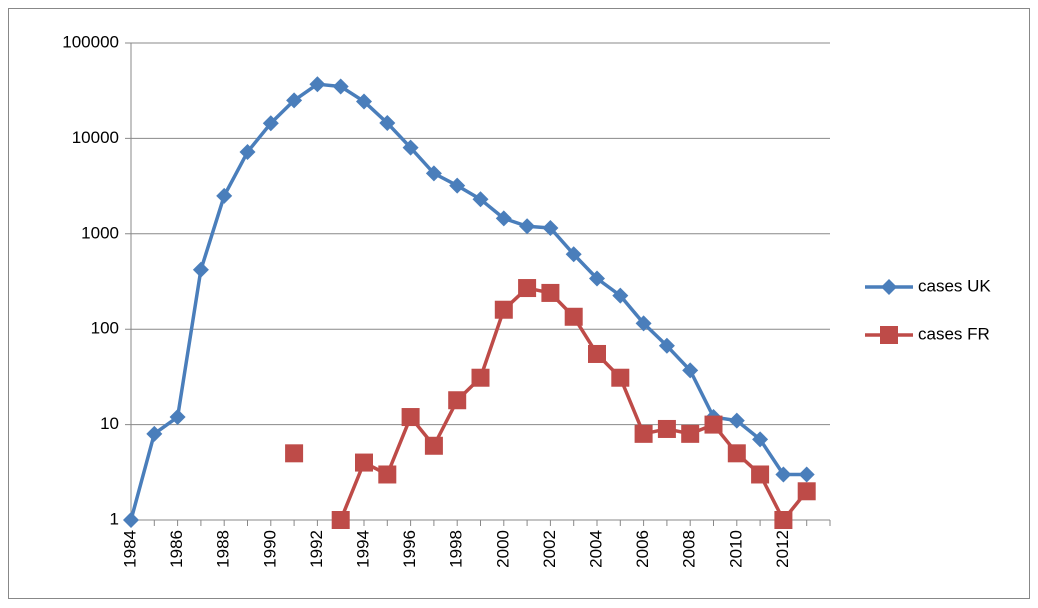 The height and width of the screenshot is (608, 1038). What do you see at coordinates (456, 549) in the screenshot?
I see `x-tick-label: 1998` at bounding box center [456, 549].